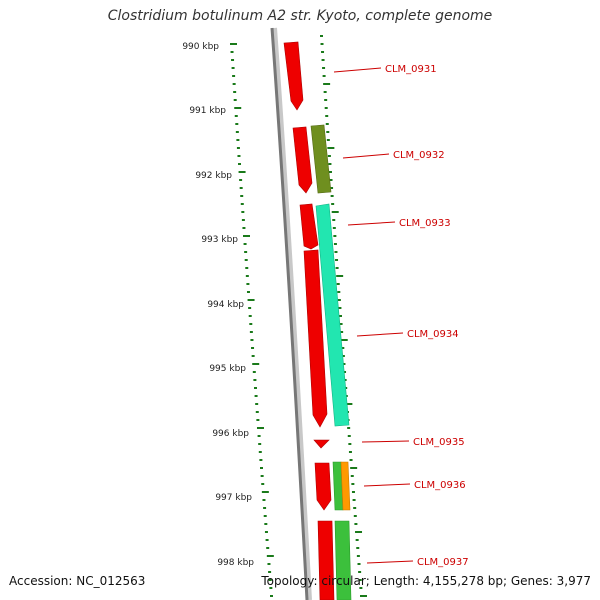 The width and height of the screenshot is (600, 600). I want to click on gene-label: CLM_0936, so click(440, 485).